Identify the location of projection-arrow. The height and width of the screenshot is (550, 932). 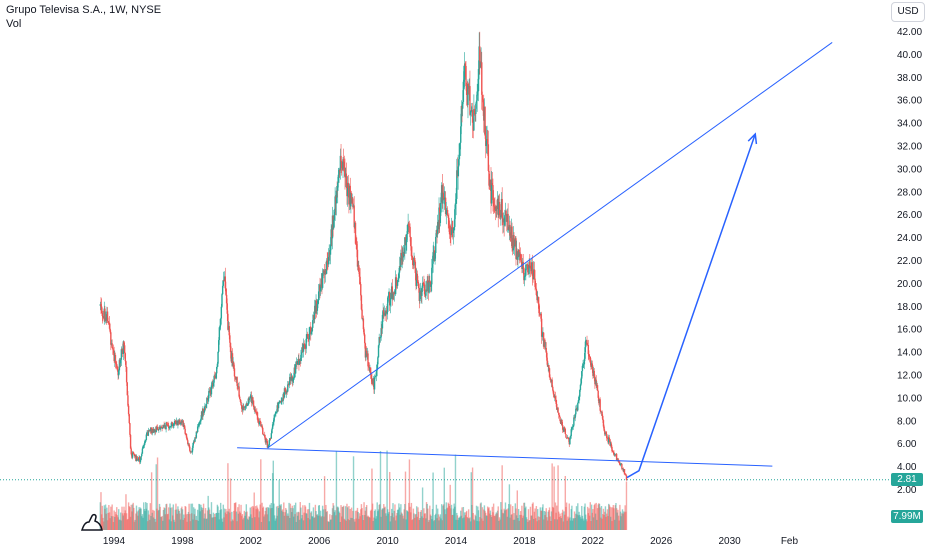
(691, 306).